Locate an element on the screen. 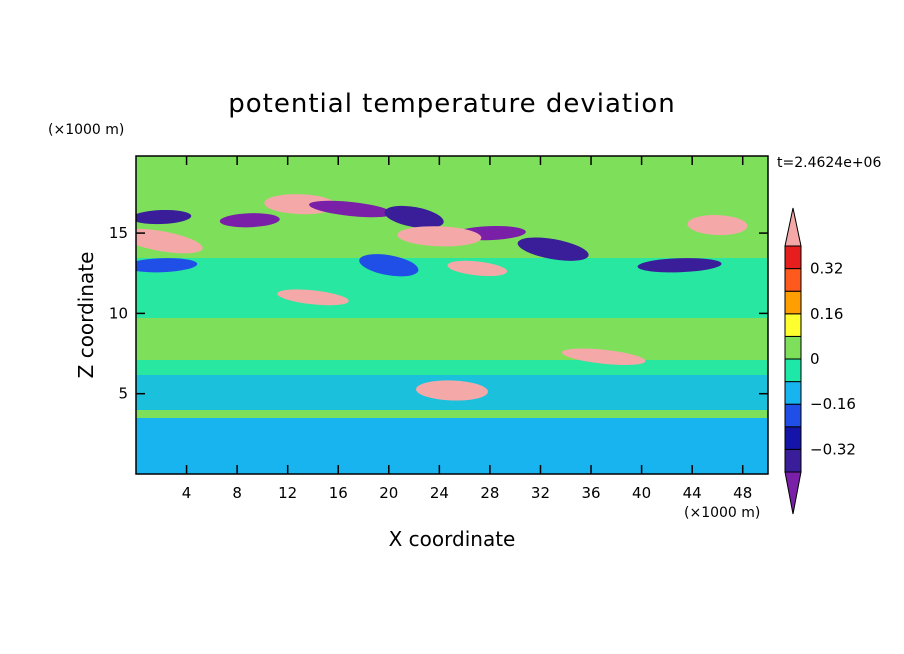 The width and height of the screenshot is (904, 654). x-axis-label: X coordinate is located at coordinates (452, 539).